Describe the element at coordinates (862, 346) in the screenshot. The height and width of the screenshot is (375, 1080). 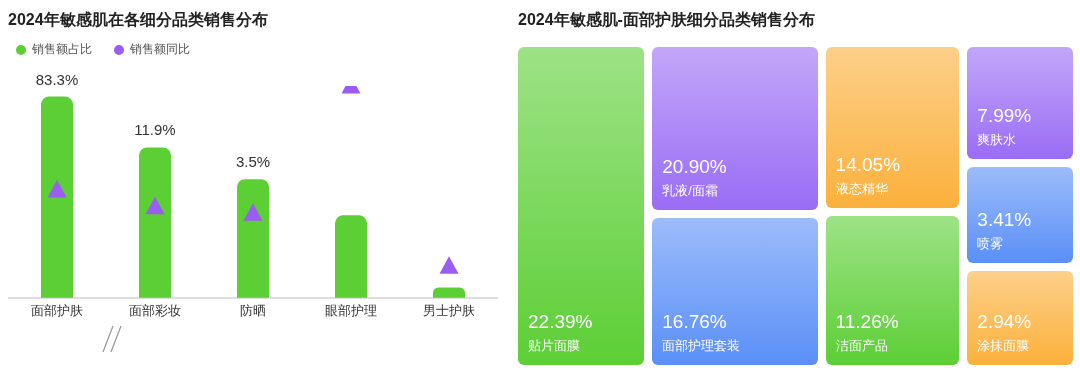
I see `category-label: 洁面产品` at that location.